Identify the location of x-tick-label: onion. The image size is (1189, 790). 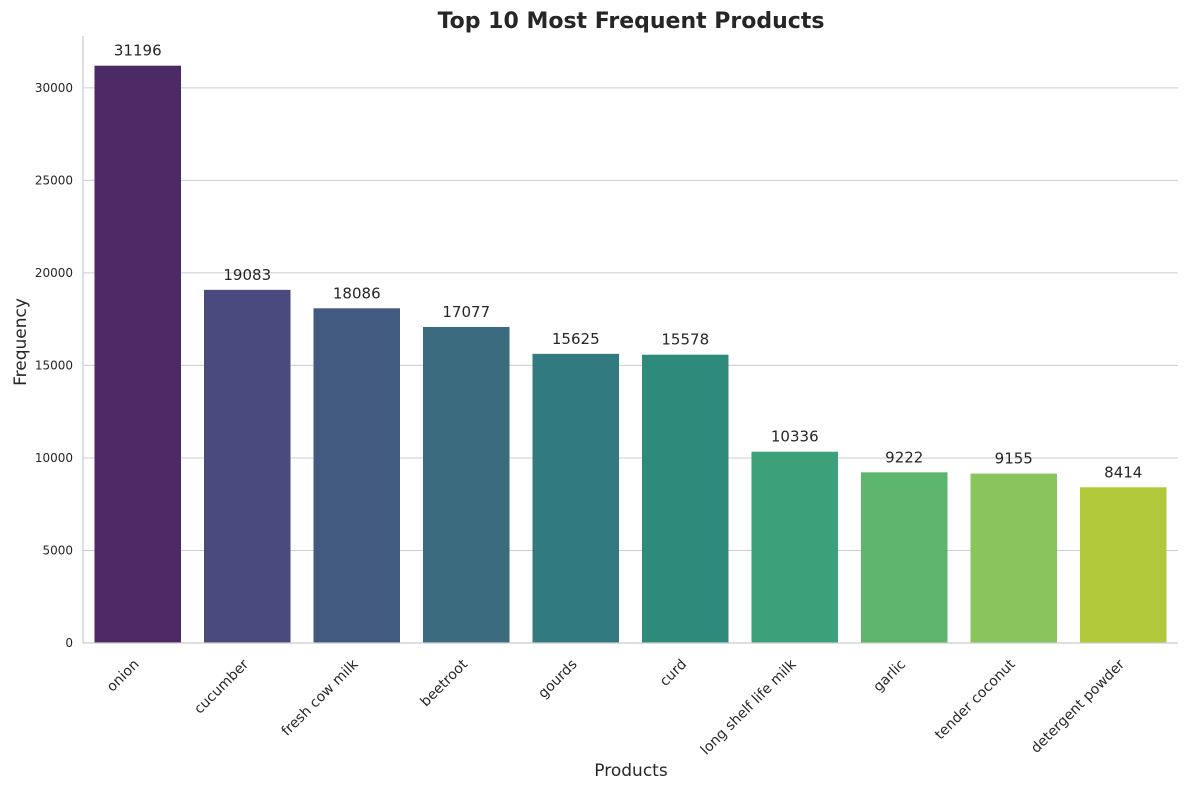
(123, 676).